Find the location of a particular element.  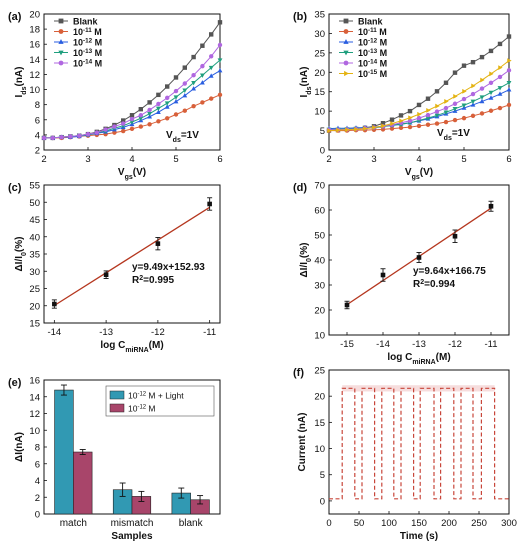

x-tick-label: 150 is located at coordinates (419, 523).